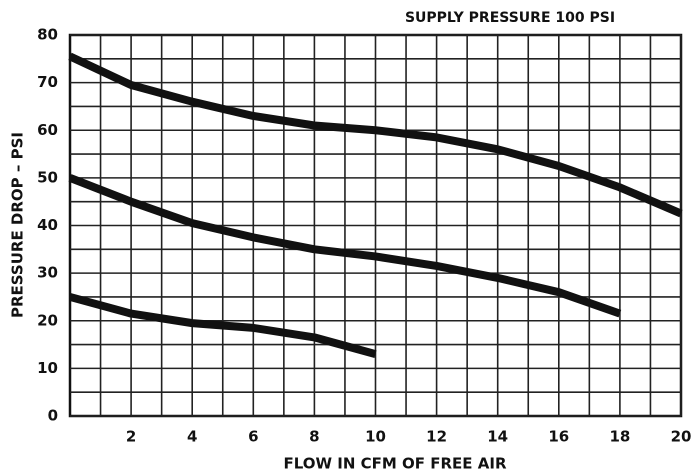  Describe the element at coordinates (681, 437) in the screenshot. I see `x-tick-label: 20` at that location.